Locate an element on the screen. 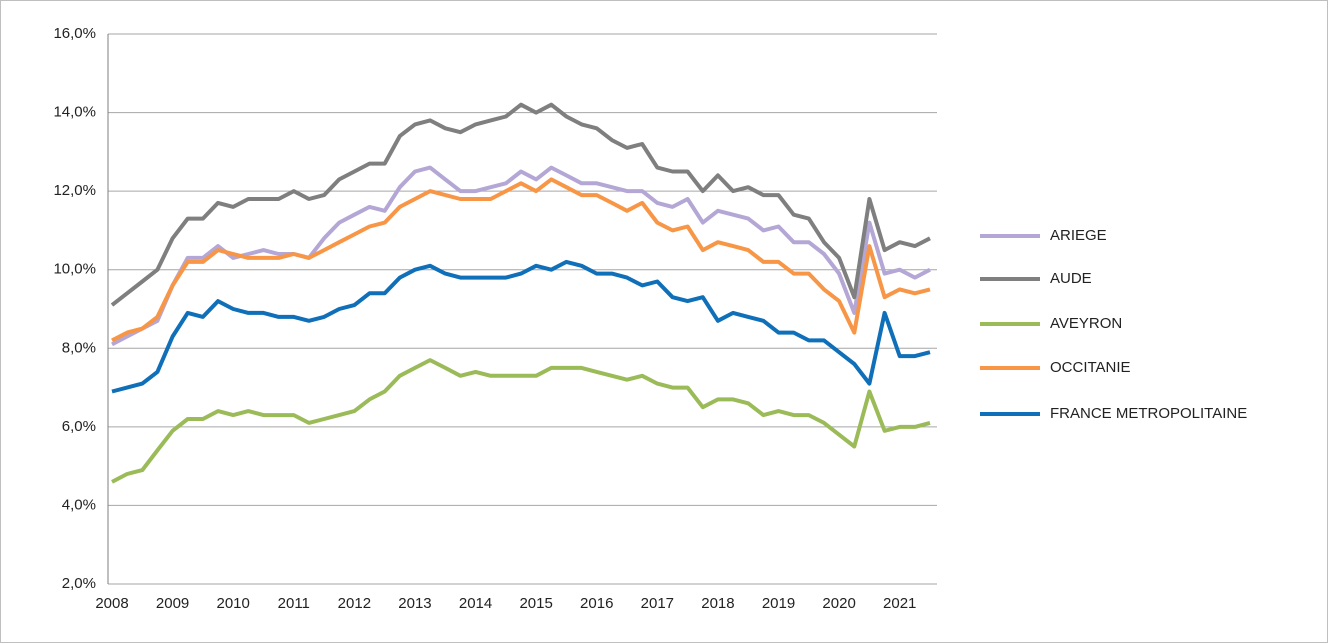 The height and width of the screenshot is (643, 1328). legend-label: AVEYRON is located at coordinates (1086, 323).